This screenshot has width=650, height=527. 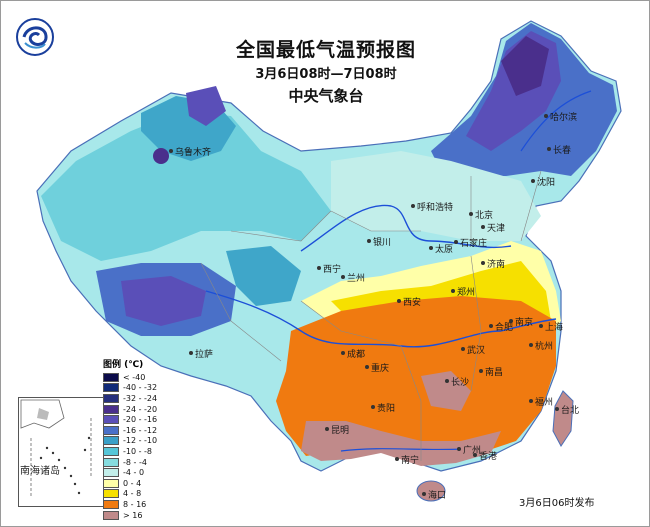 What do you see at coordinates (140, 388) in the screenshot?
I see `legend-label: -40 - -32` at bounding box center [140, 388].